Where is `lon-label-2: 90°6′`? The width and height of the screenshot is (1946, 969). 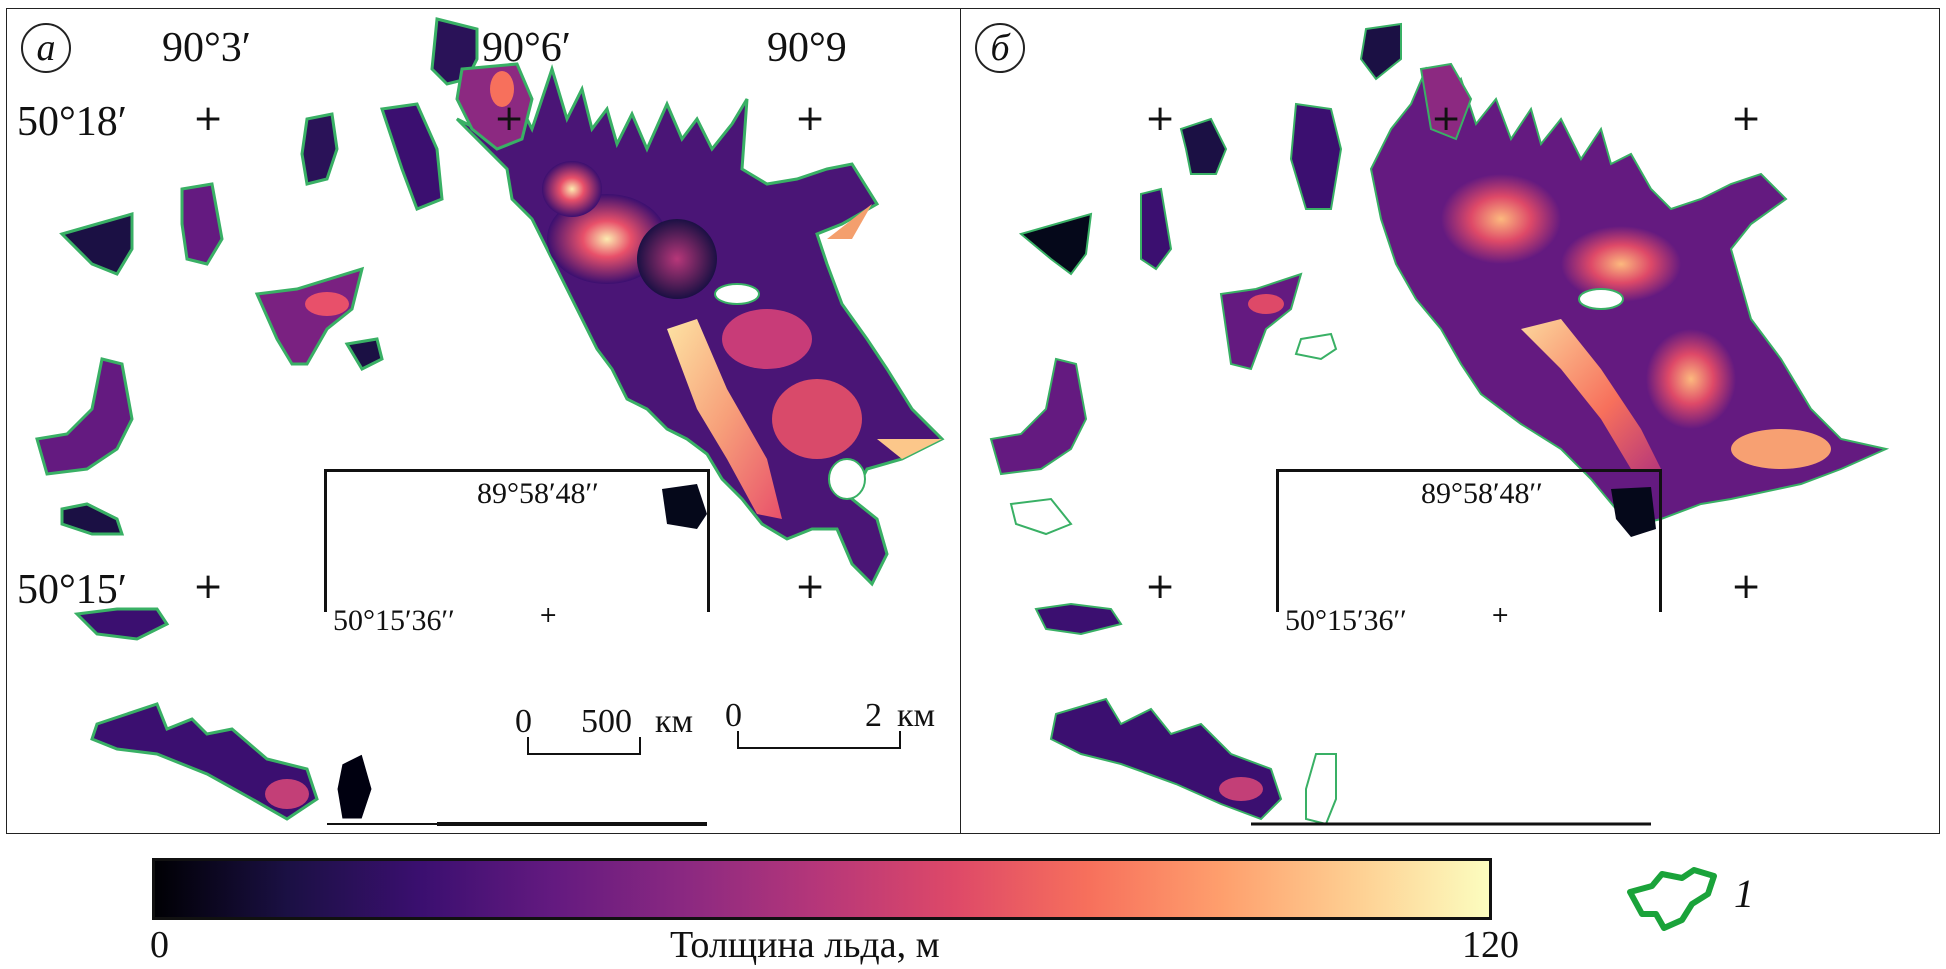 lon-label-2: 90°6′ is located at coordinates (526, 48).